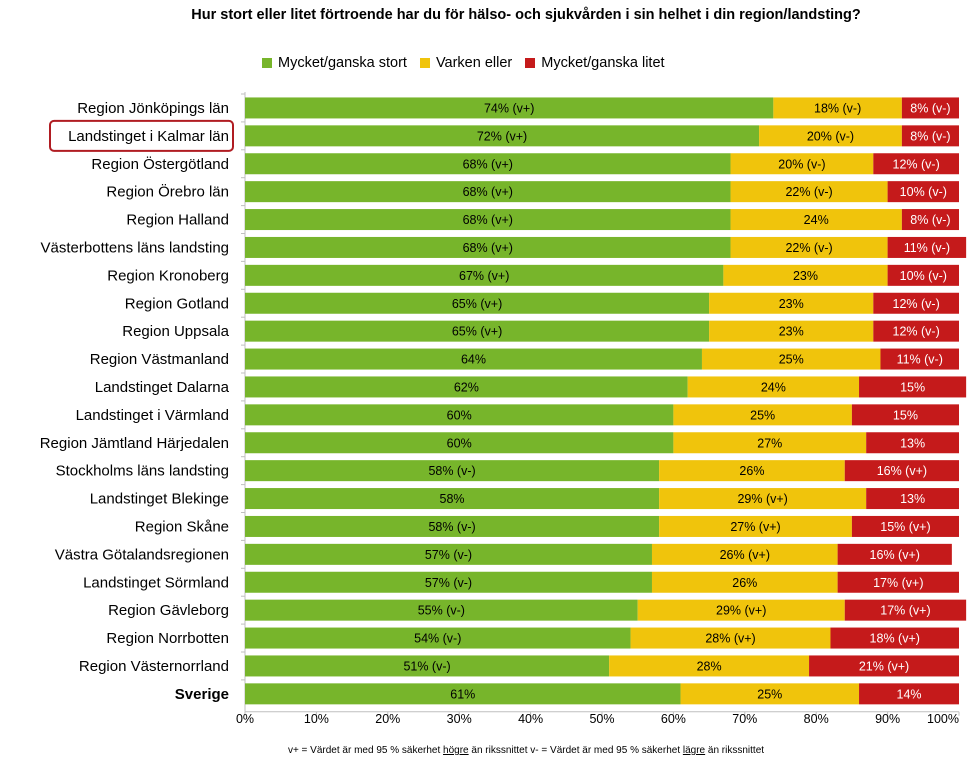 This screenshot has width=969, height=767. I want to click on data-label-litet-vastra-gotalandsregionen: 16% (v+), so click(895, 555).